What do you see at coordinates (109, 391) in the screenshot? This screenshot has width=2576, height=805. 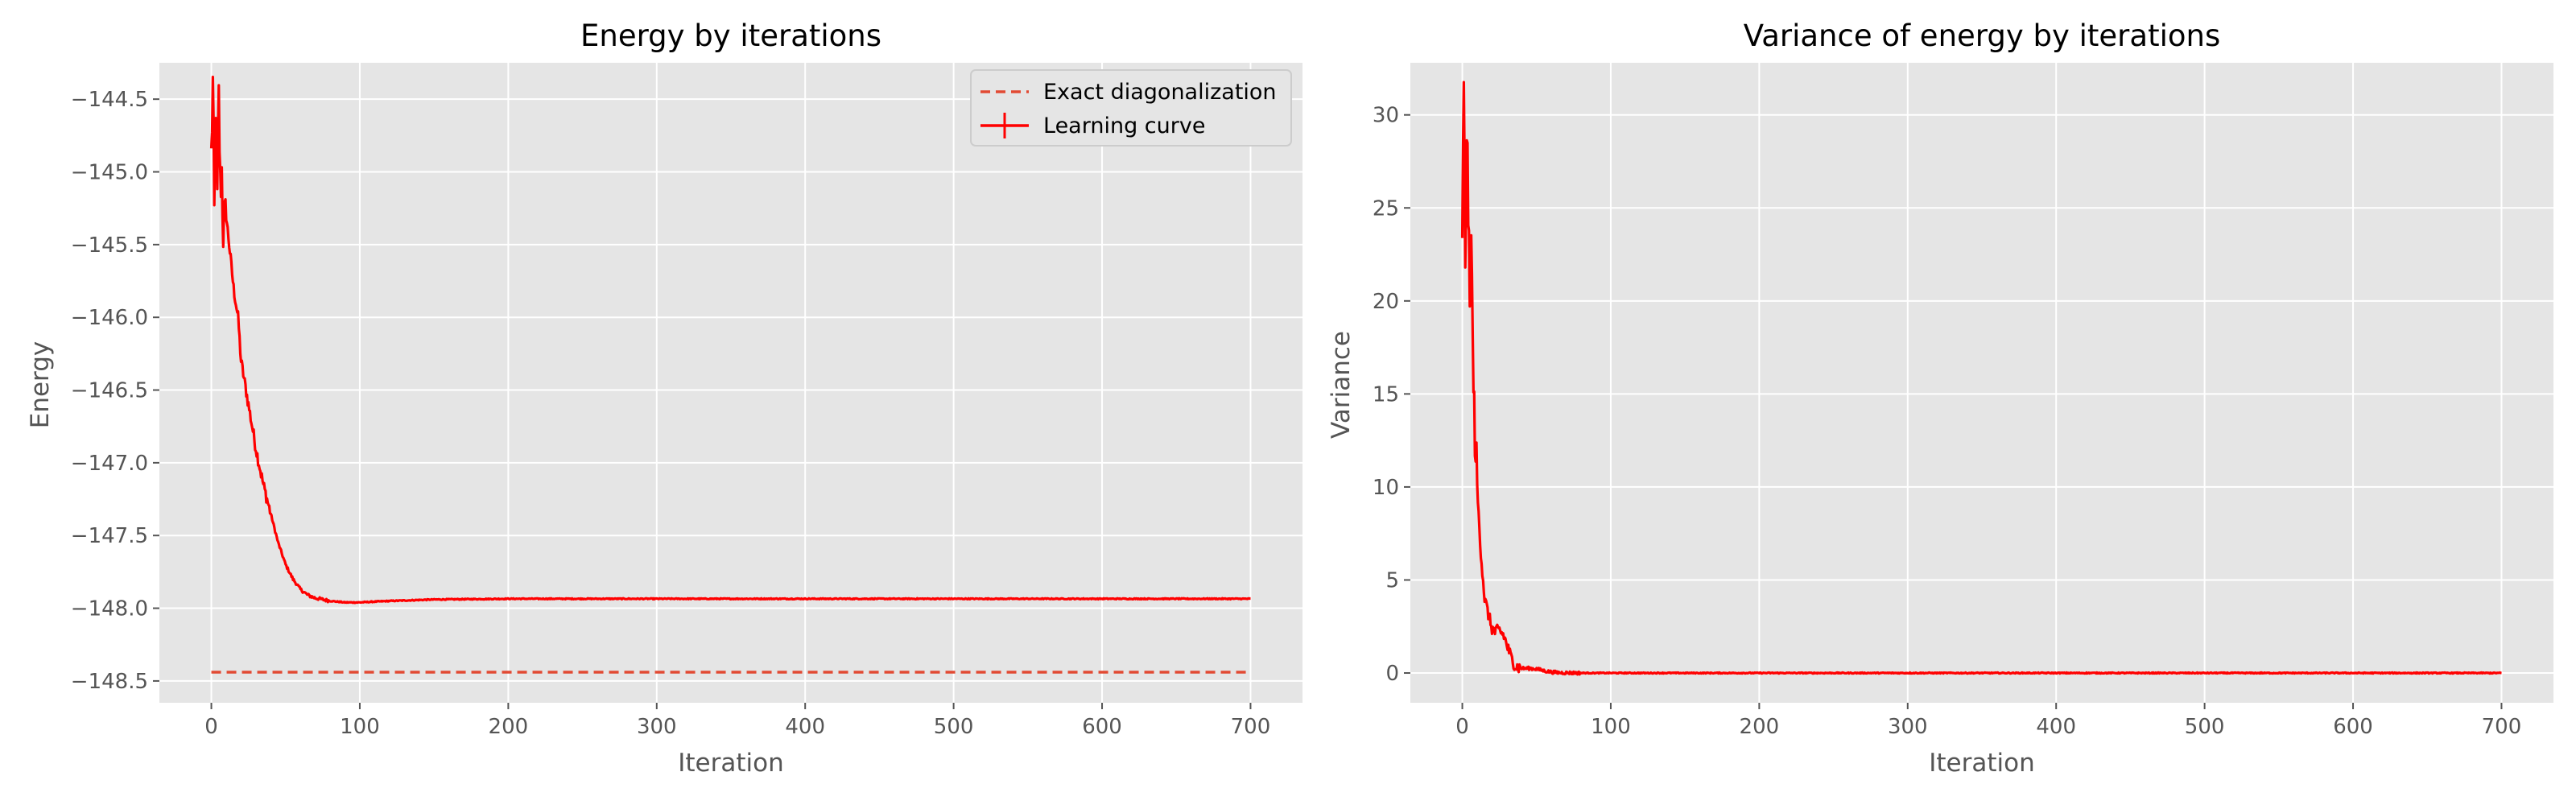 I see `energy-y-tick-label: −146.5` at bounding box center [109, 391].